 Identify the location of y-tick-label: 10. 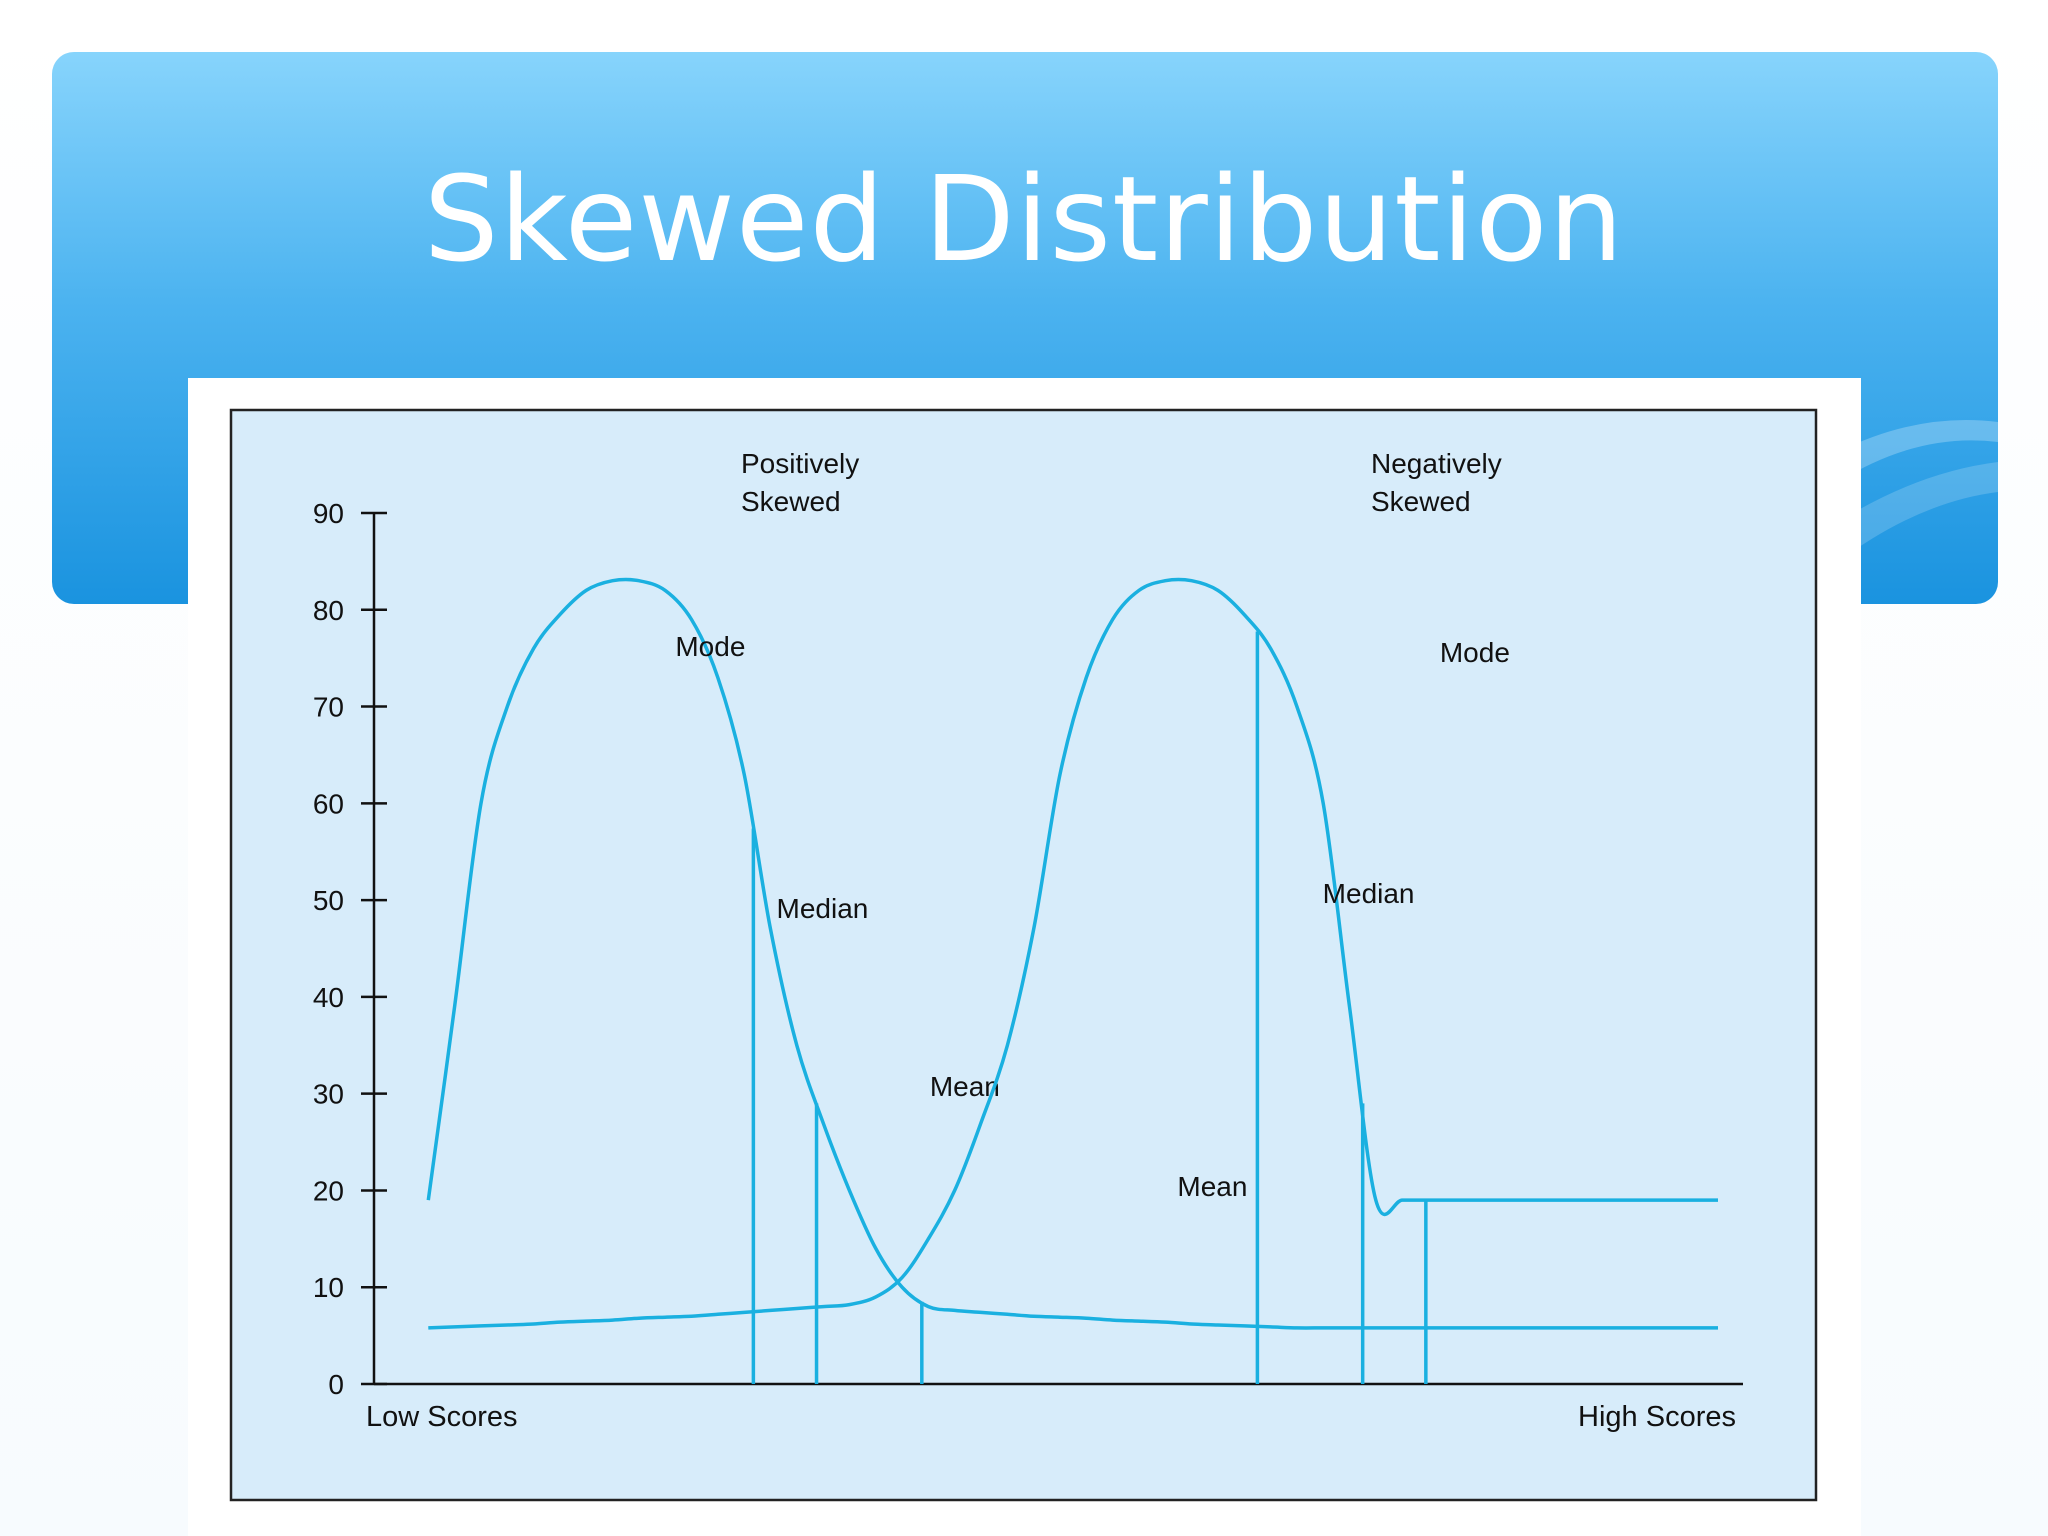
(328, 1287).